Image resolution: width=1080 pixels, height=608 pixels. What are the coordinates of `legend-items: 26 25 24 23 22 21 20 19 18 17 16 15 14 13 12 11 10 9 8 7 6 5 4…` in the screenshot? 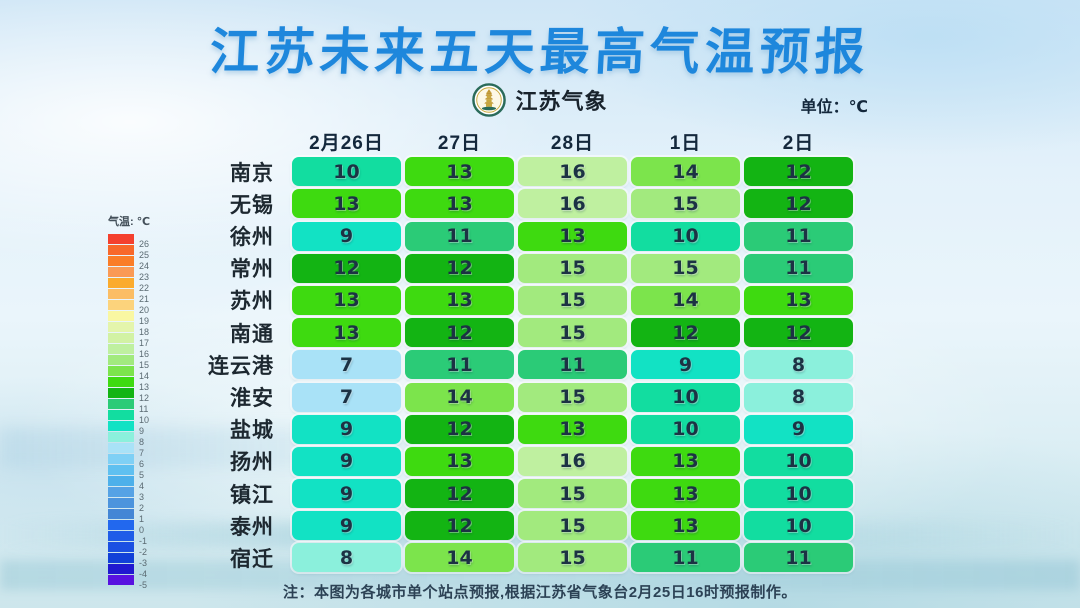 It's located at (129, 412).